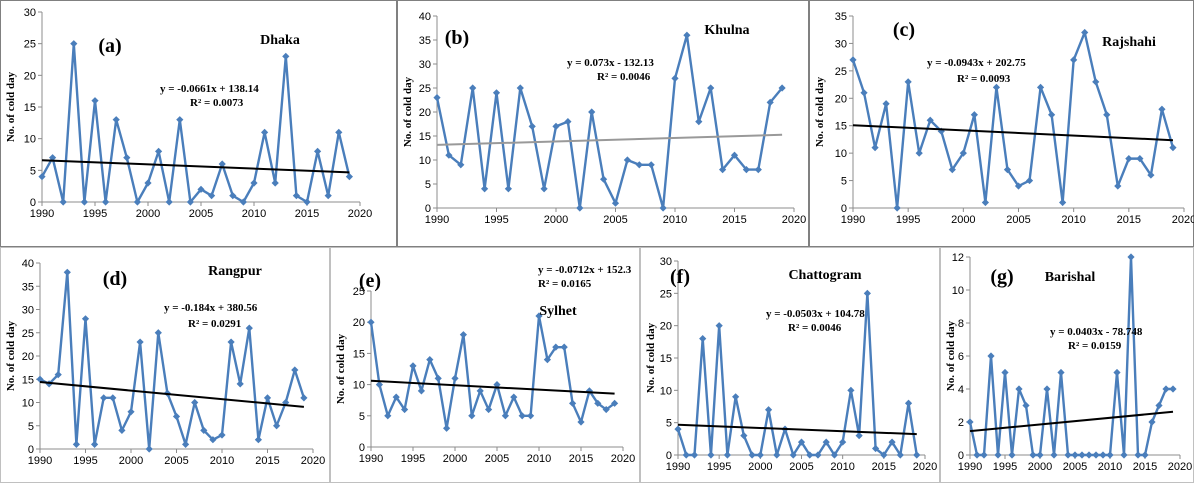 The image size is (1194, 483). I want to click on r-squared: R² = 0.0165, so click(565, 284).